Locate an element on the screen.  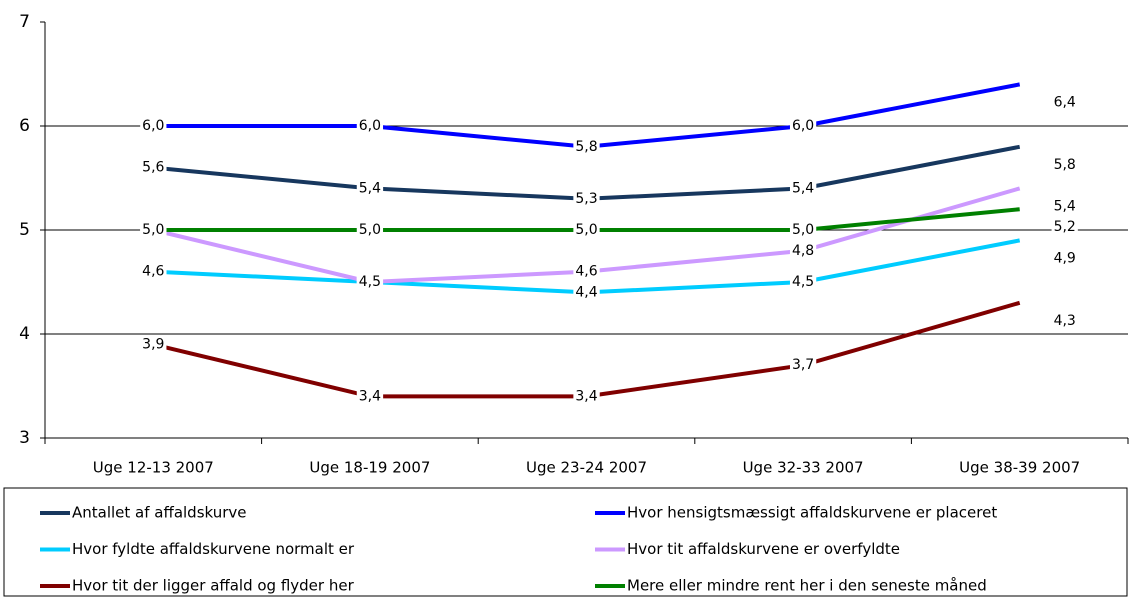
value-label: 5,3 is located at coordinates (586, 199).